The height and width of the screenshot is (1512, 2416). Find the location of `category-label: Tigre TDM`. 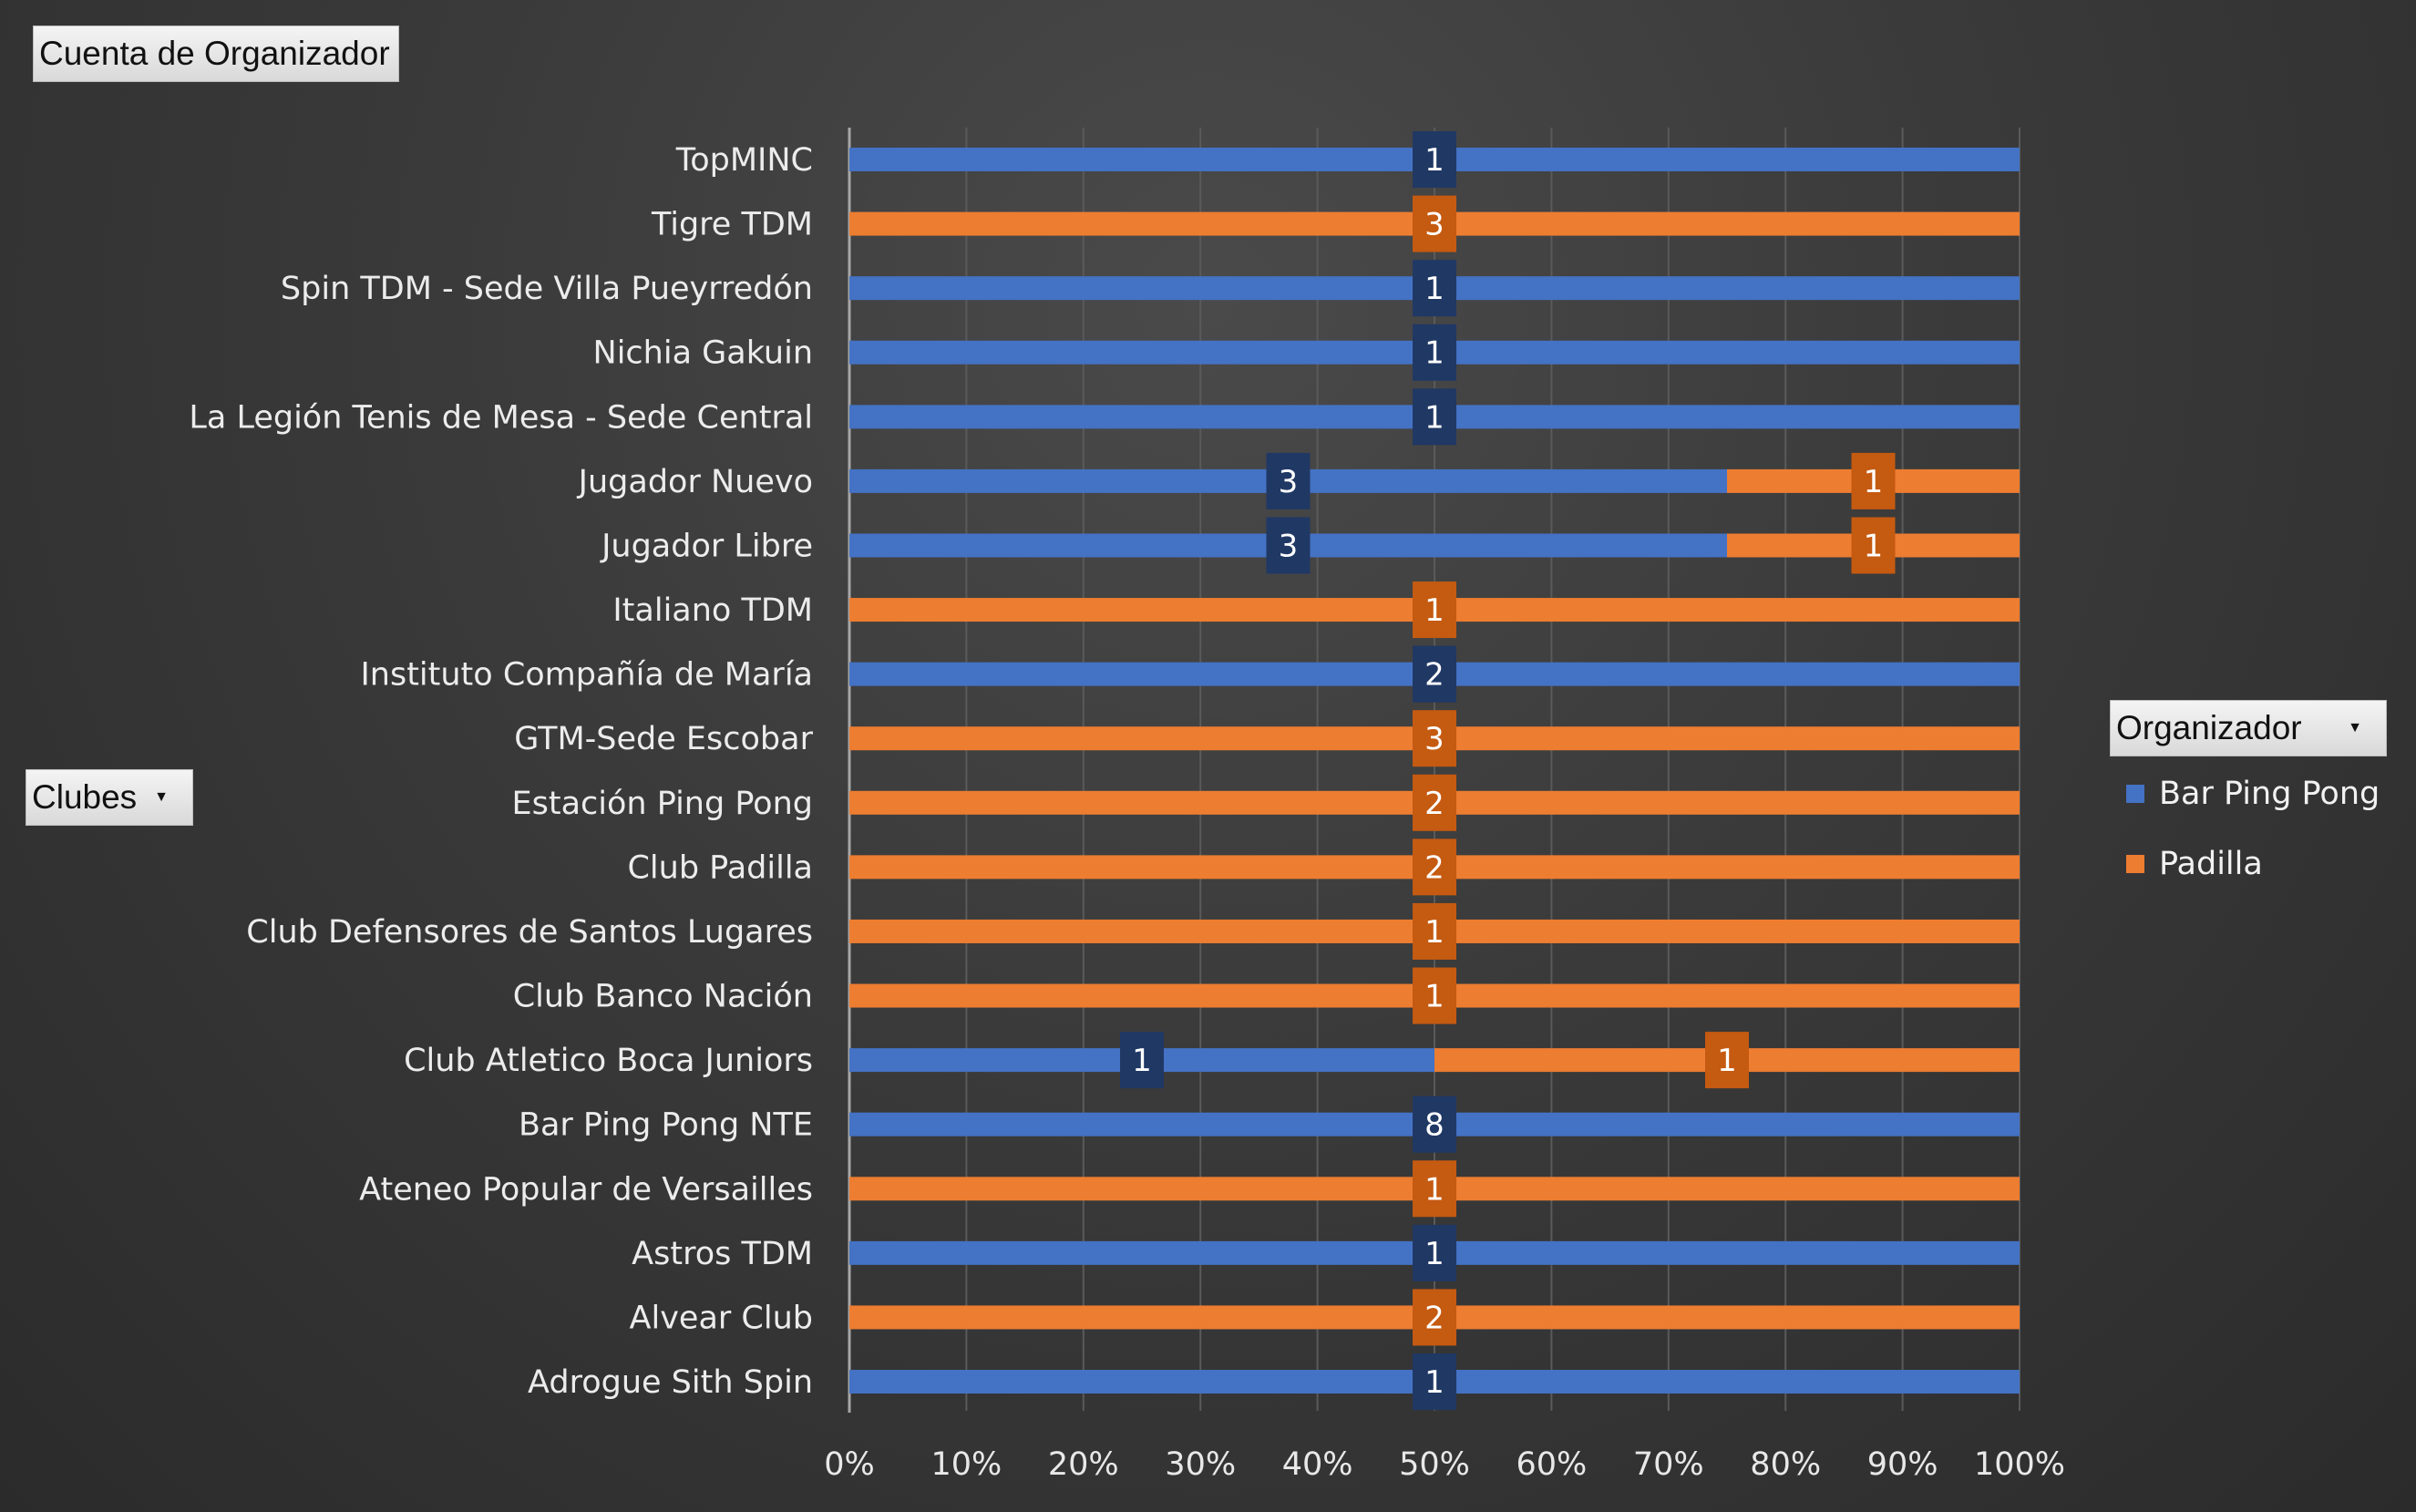

category-label: Tigre TDM is located at coordinates (732, 225).